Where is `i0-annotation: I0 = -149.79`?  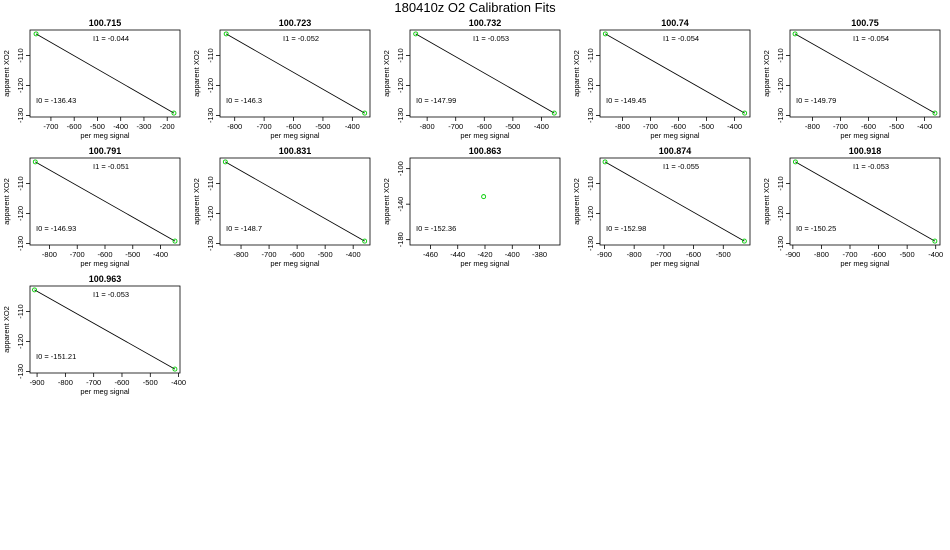
i0-annotation: I0 = -149.79 is located at coordinates (816, 100).